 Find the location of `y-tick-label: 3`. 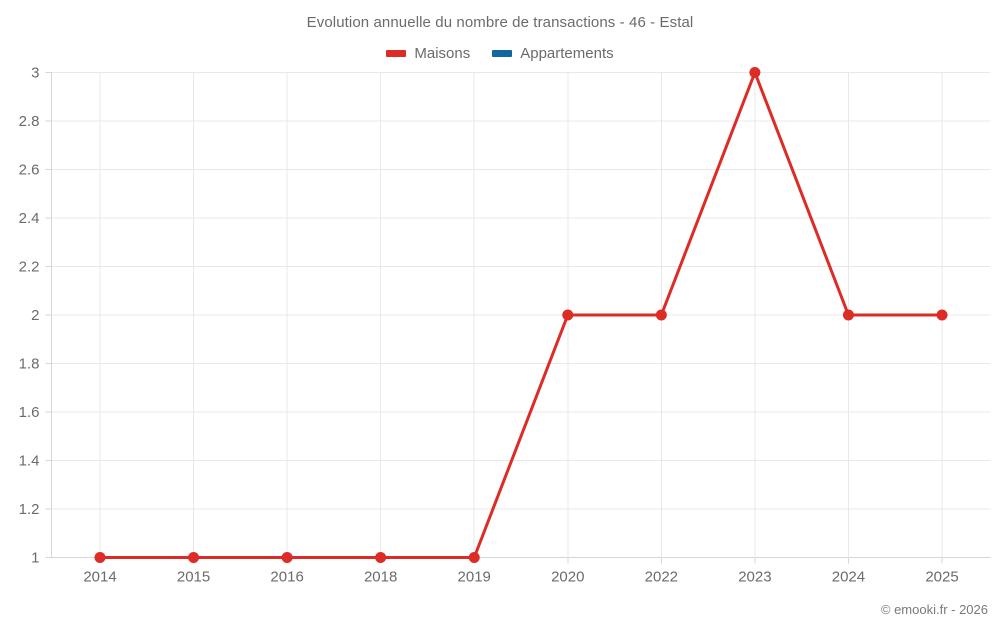

y-tick-label: 3 is located at coordinates (35, 72).